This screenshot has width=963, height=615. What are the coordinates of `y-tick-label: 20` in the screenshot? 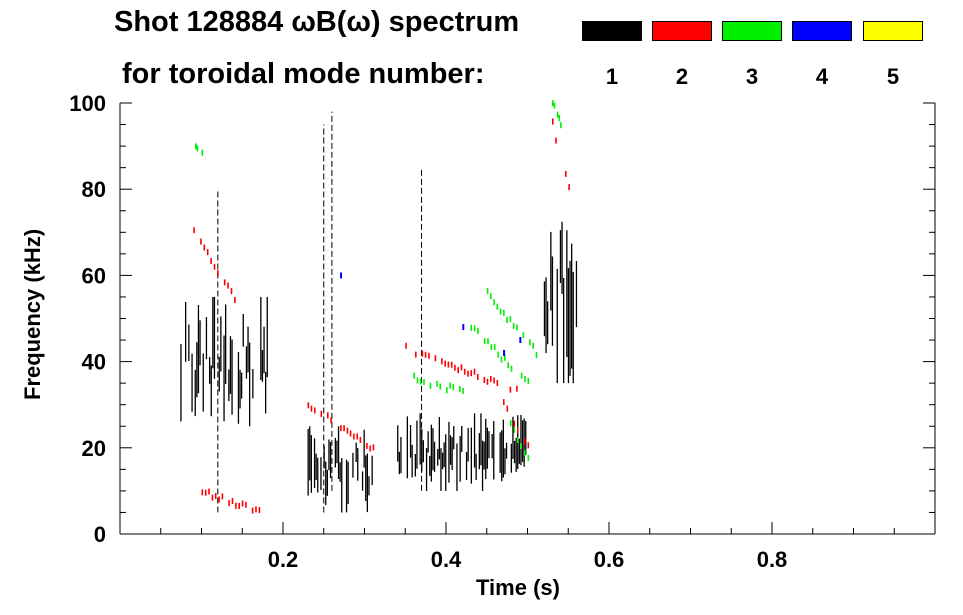 It's located at (94, 448).